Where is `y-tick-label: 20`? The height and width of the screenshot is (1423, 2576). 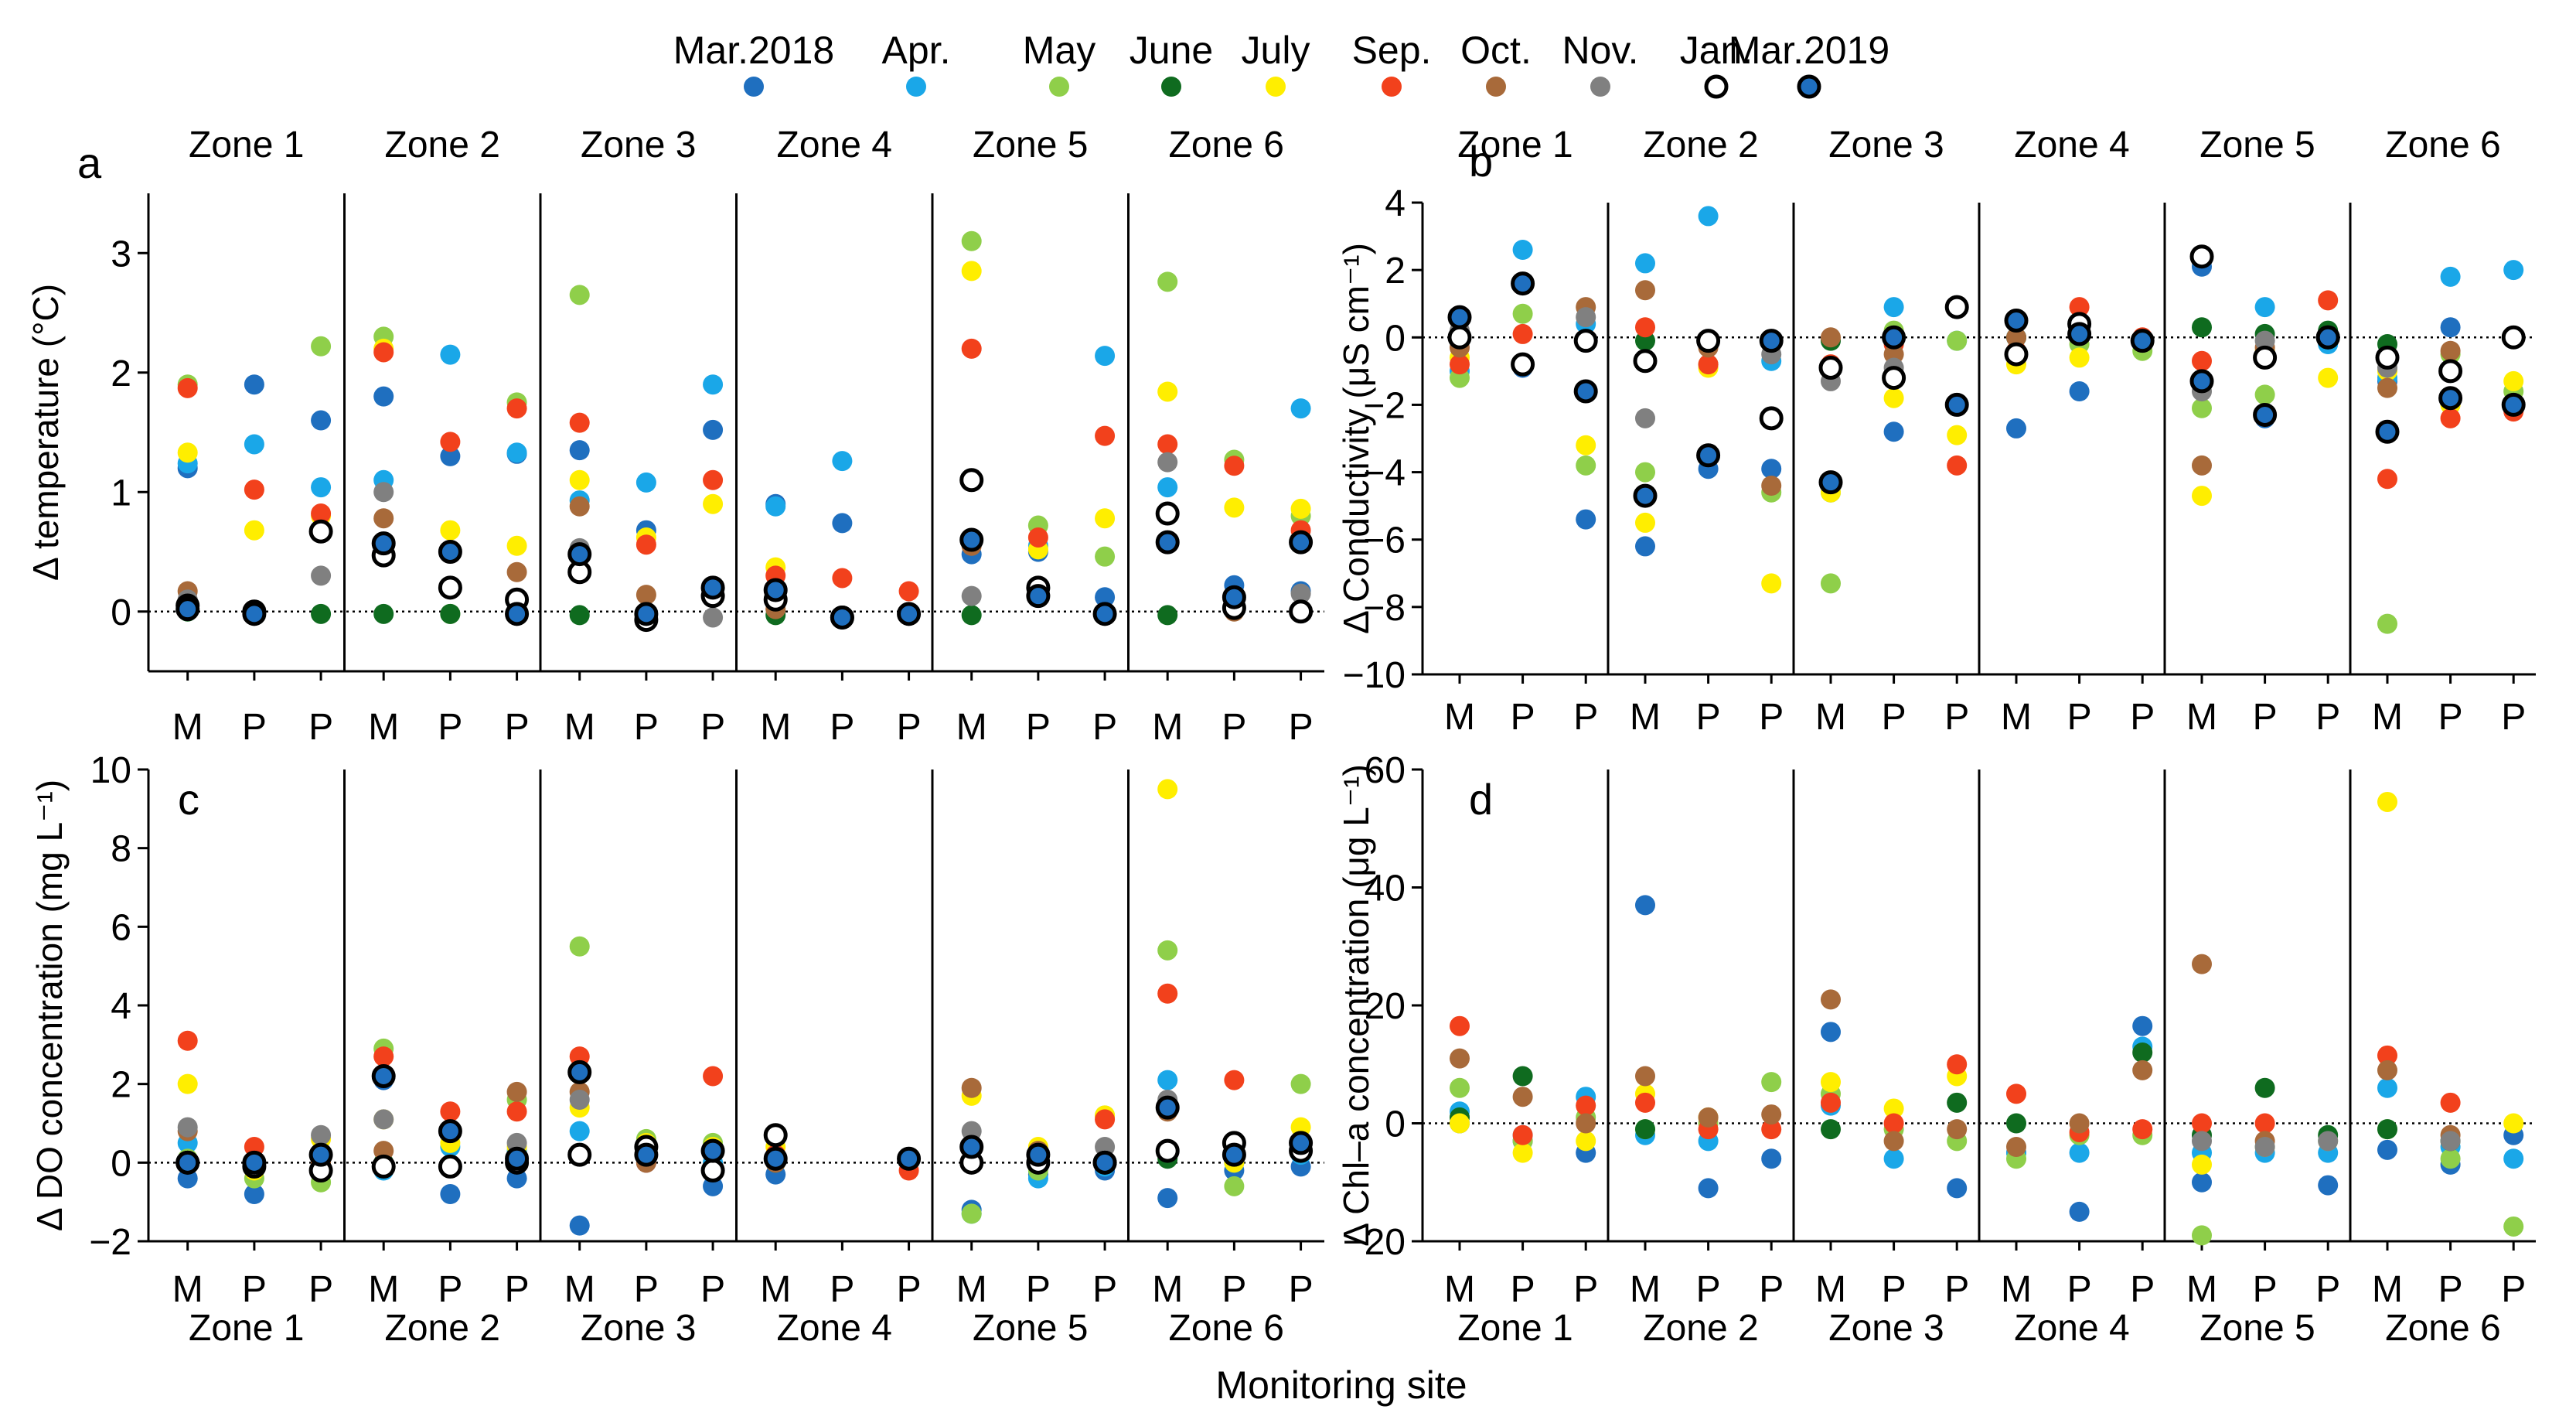
y-tick-label: 20 is located at coordinates (1385, 1006).